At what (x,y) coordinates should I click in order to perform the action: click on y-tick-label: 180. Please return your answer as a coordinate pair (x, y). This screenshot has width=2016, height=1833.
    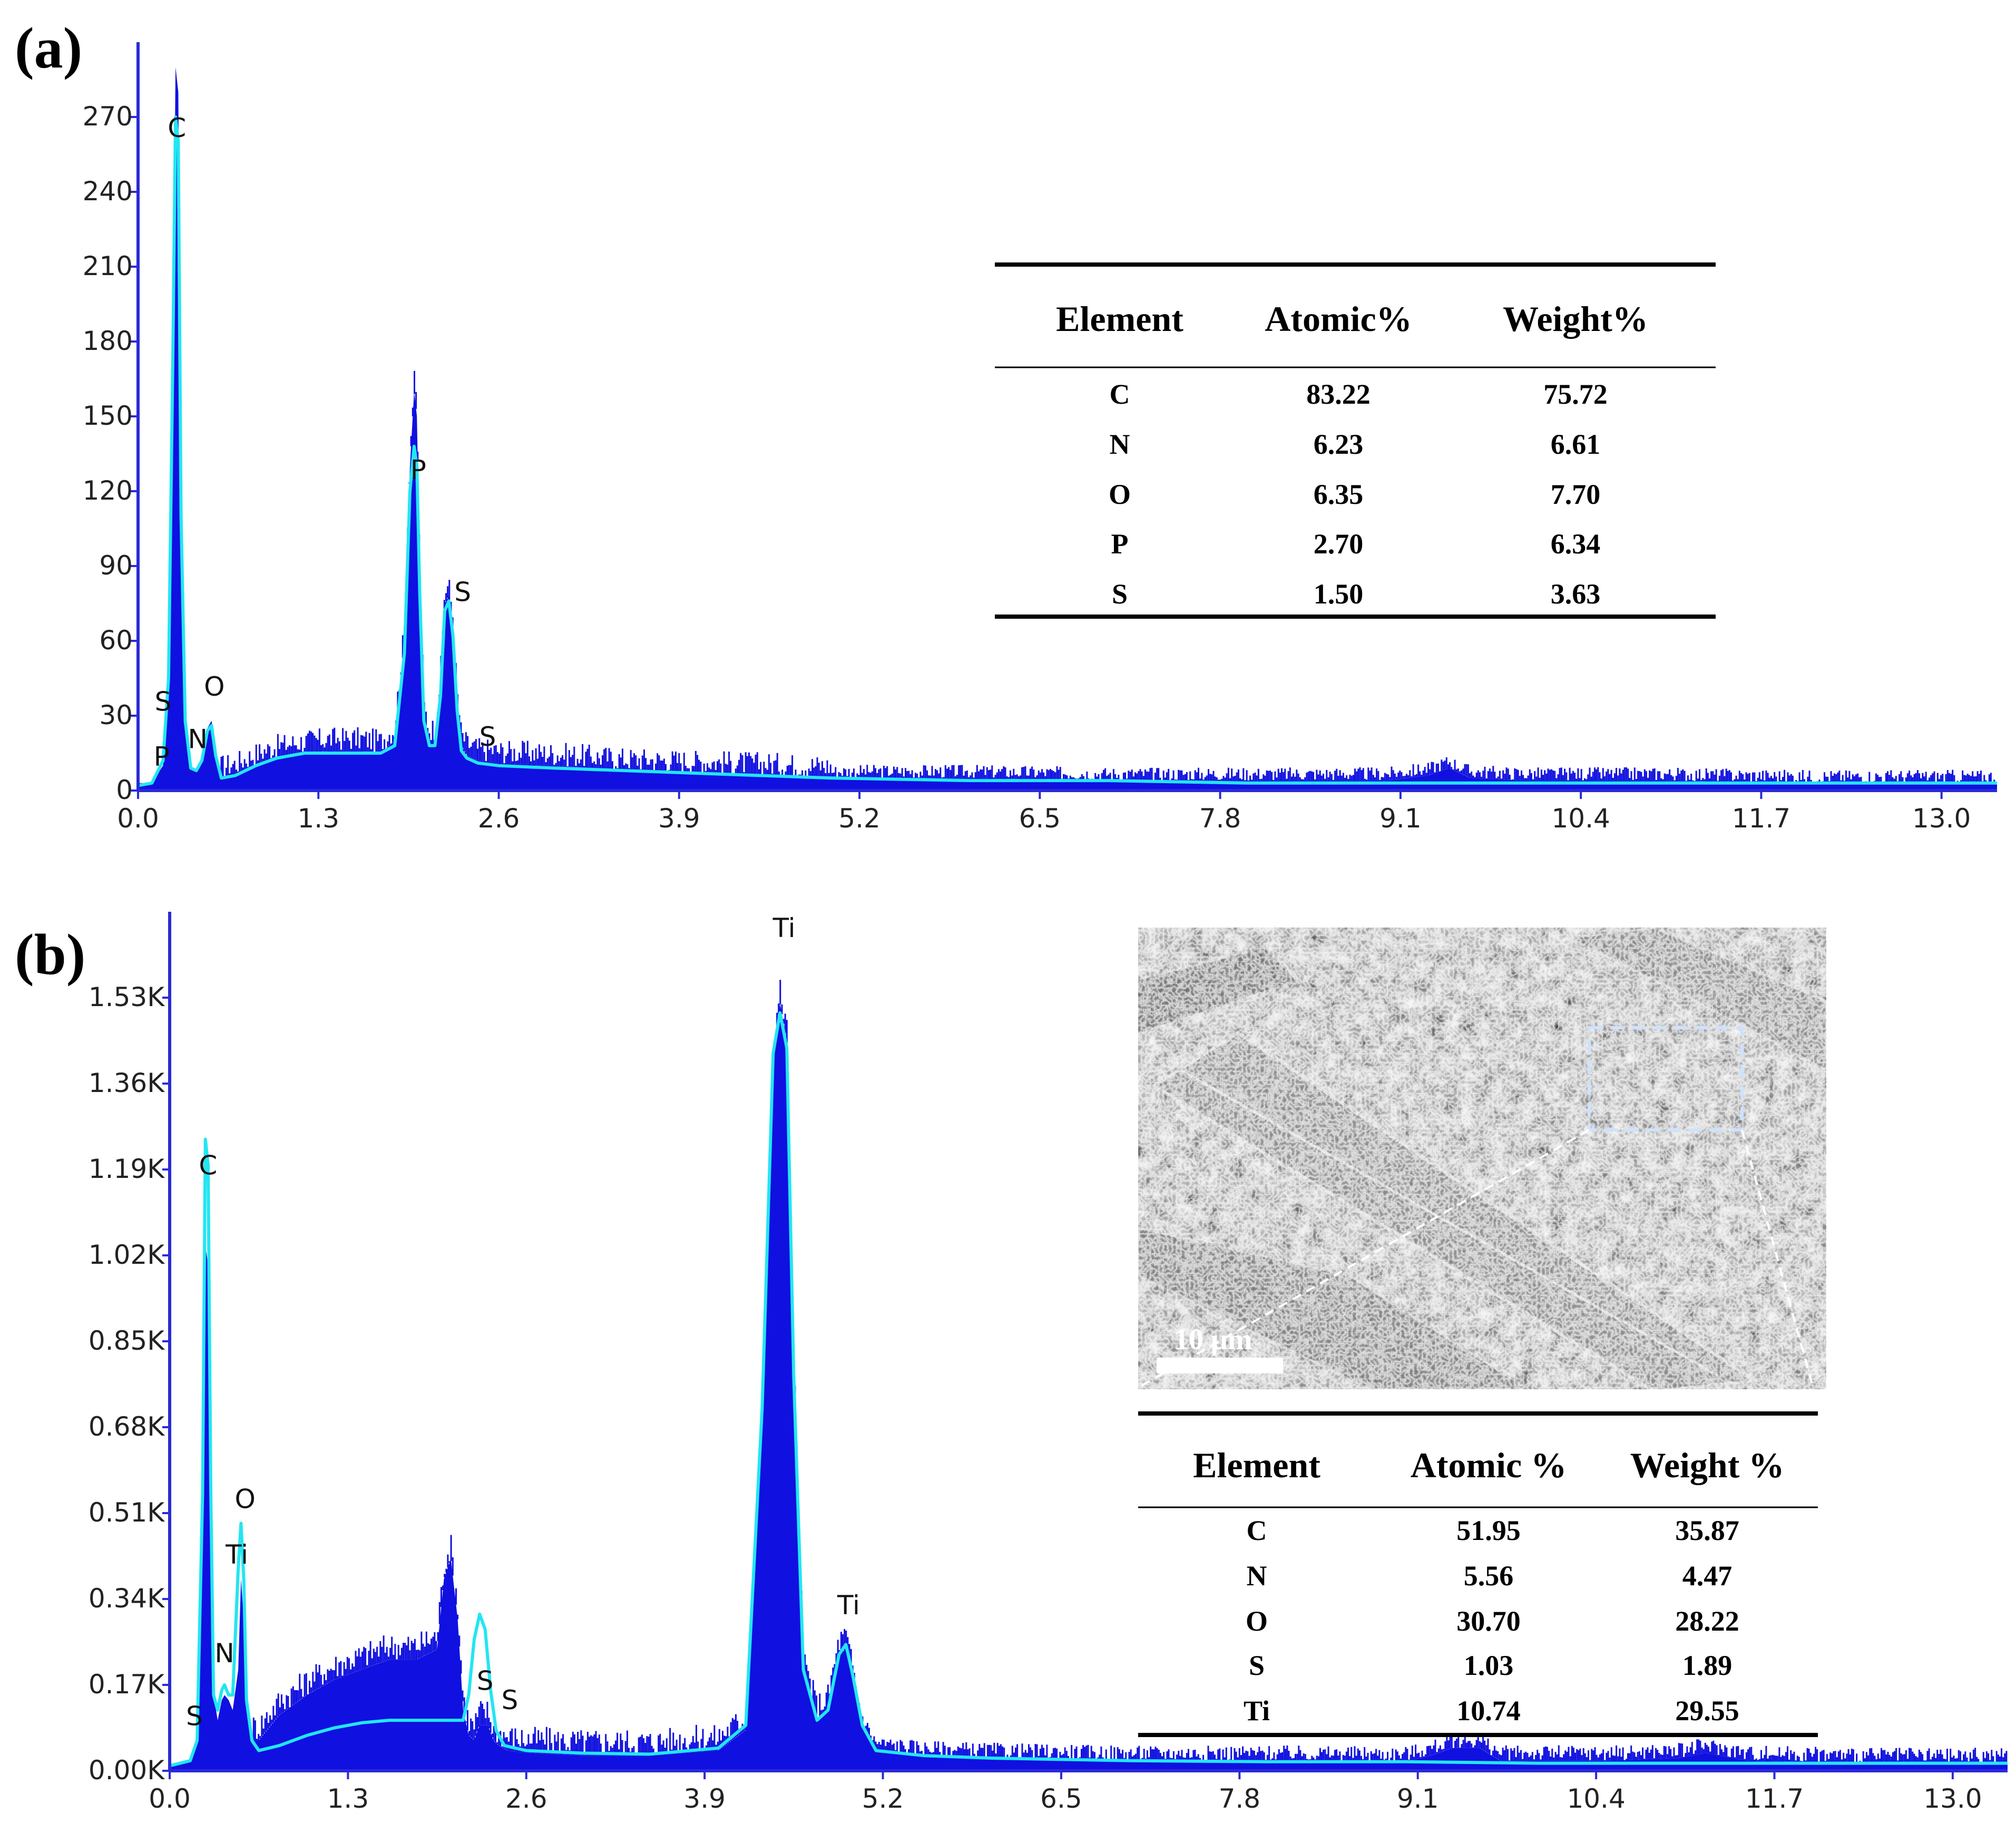
    Looking at the image, I should click on (108, 341).